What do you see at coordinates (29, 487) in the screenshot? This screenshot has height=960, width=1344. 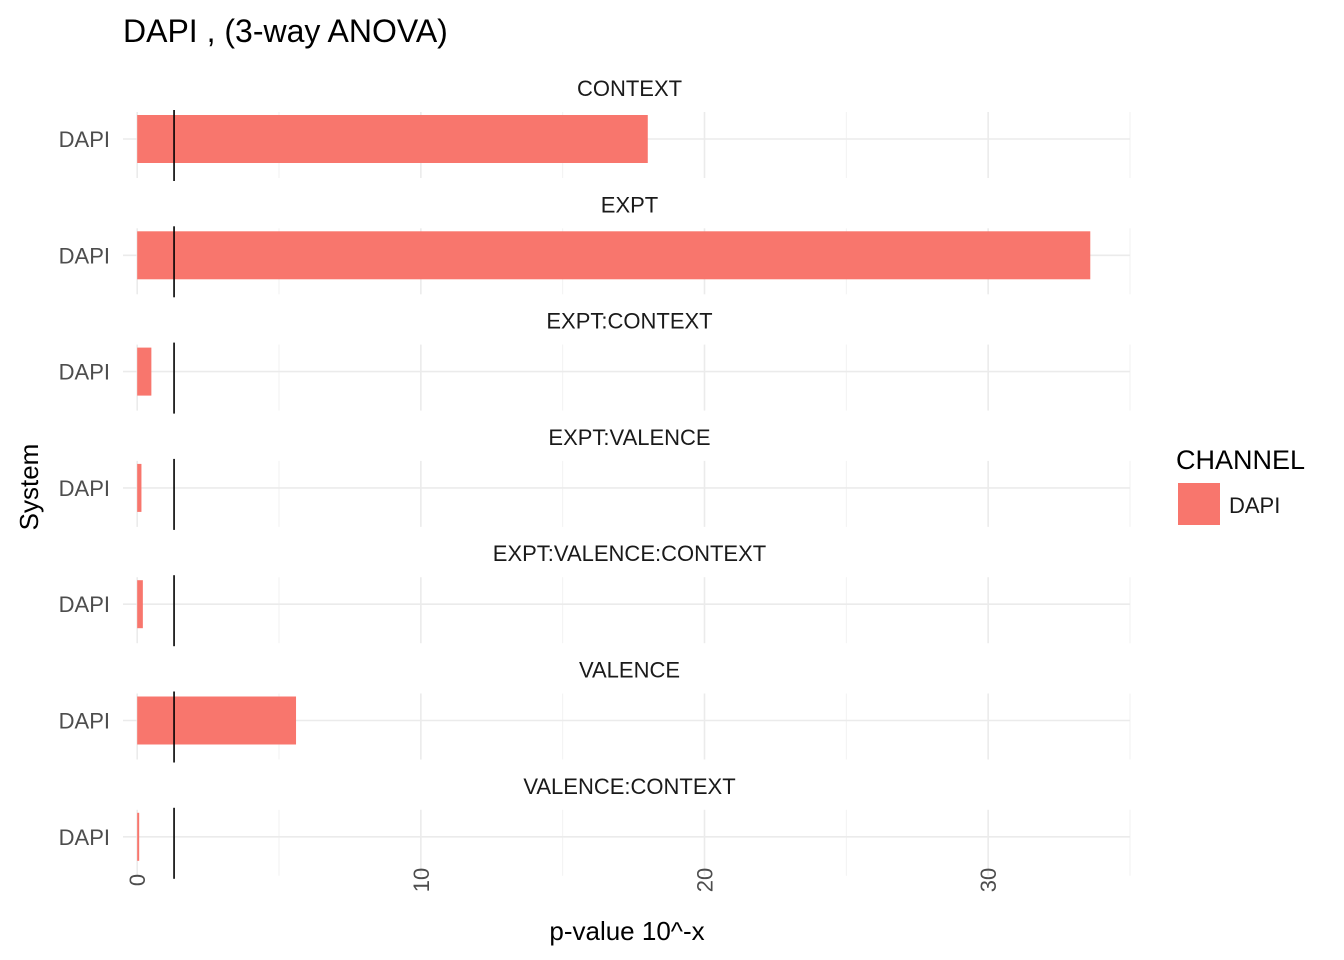 I see `y-axis-label: System` at bounding box center [29, 487].